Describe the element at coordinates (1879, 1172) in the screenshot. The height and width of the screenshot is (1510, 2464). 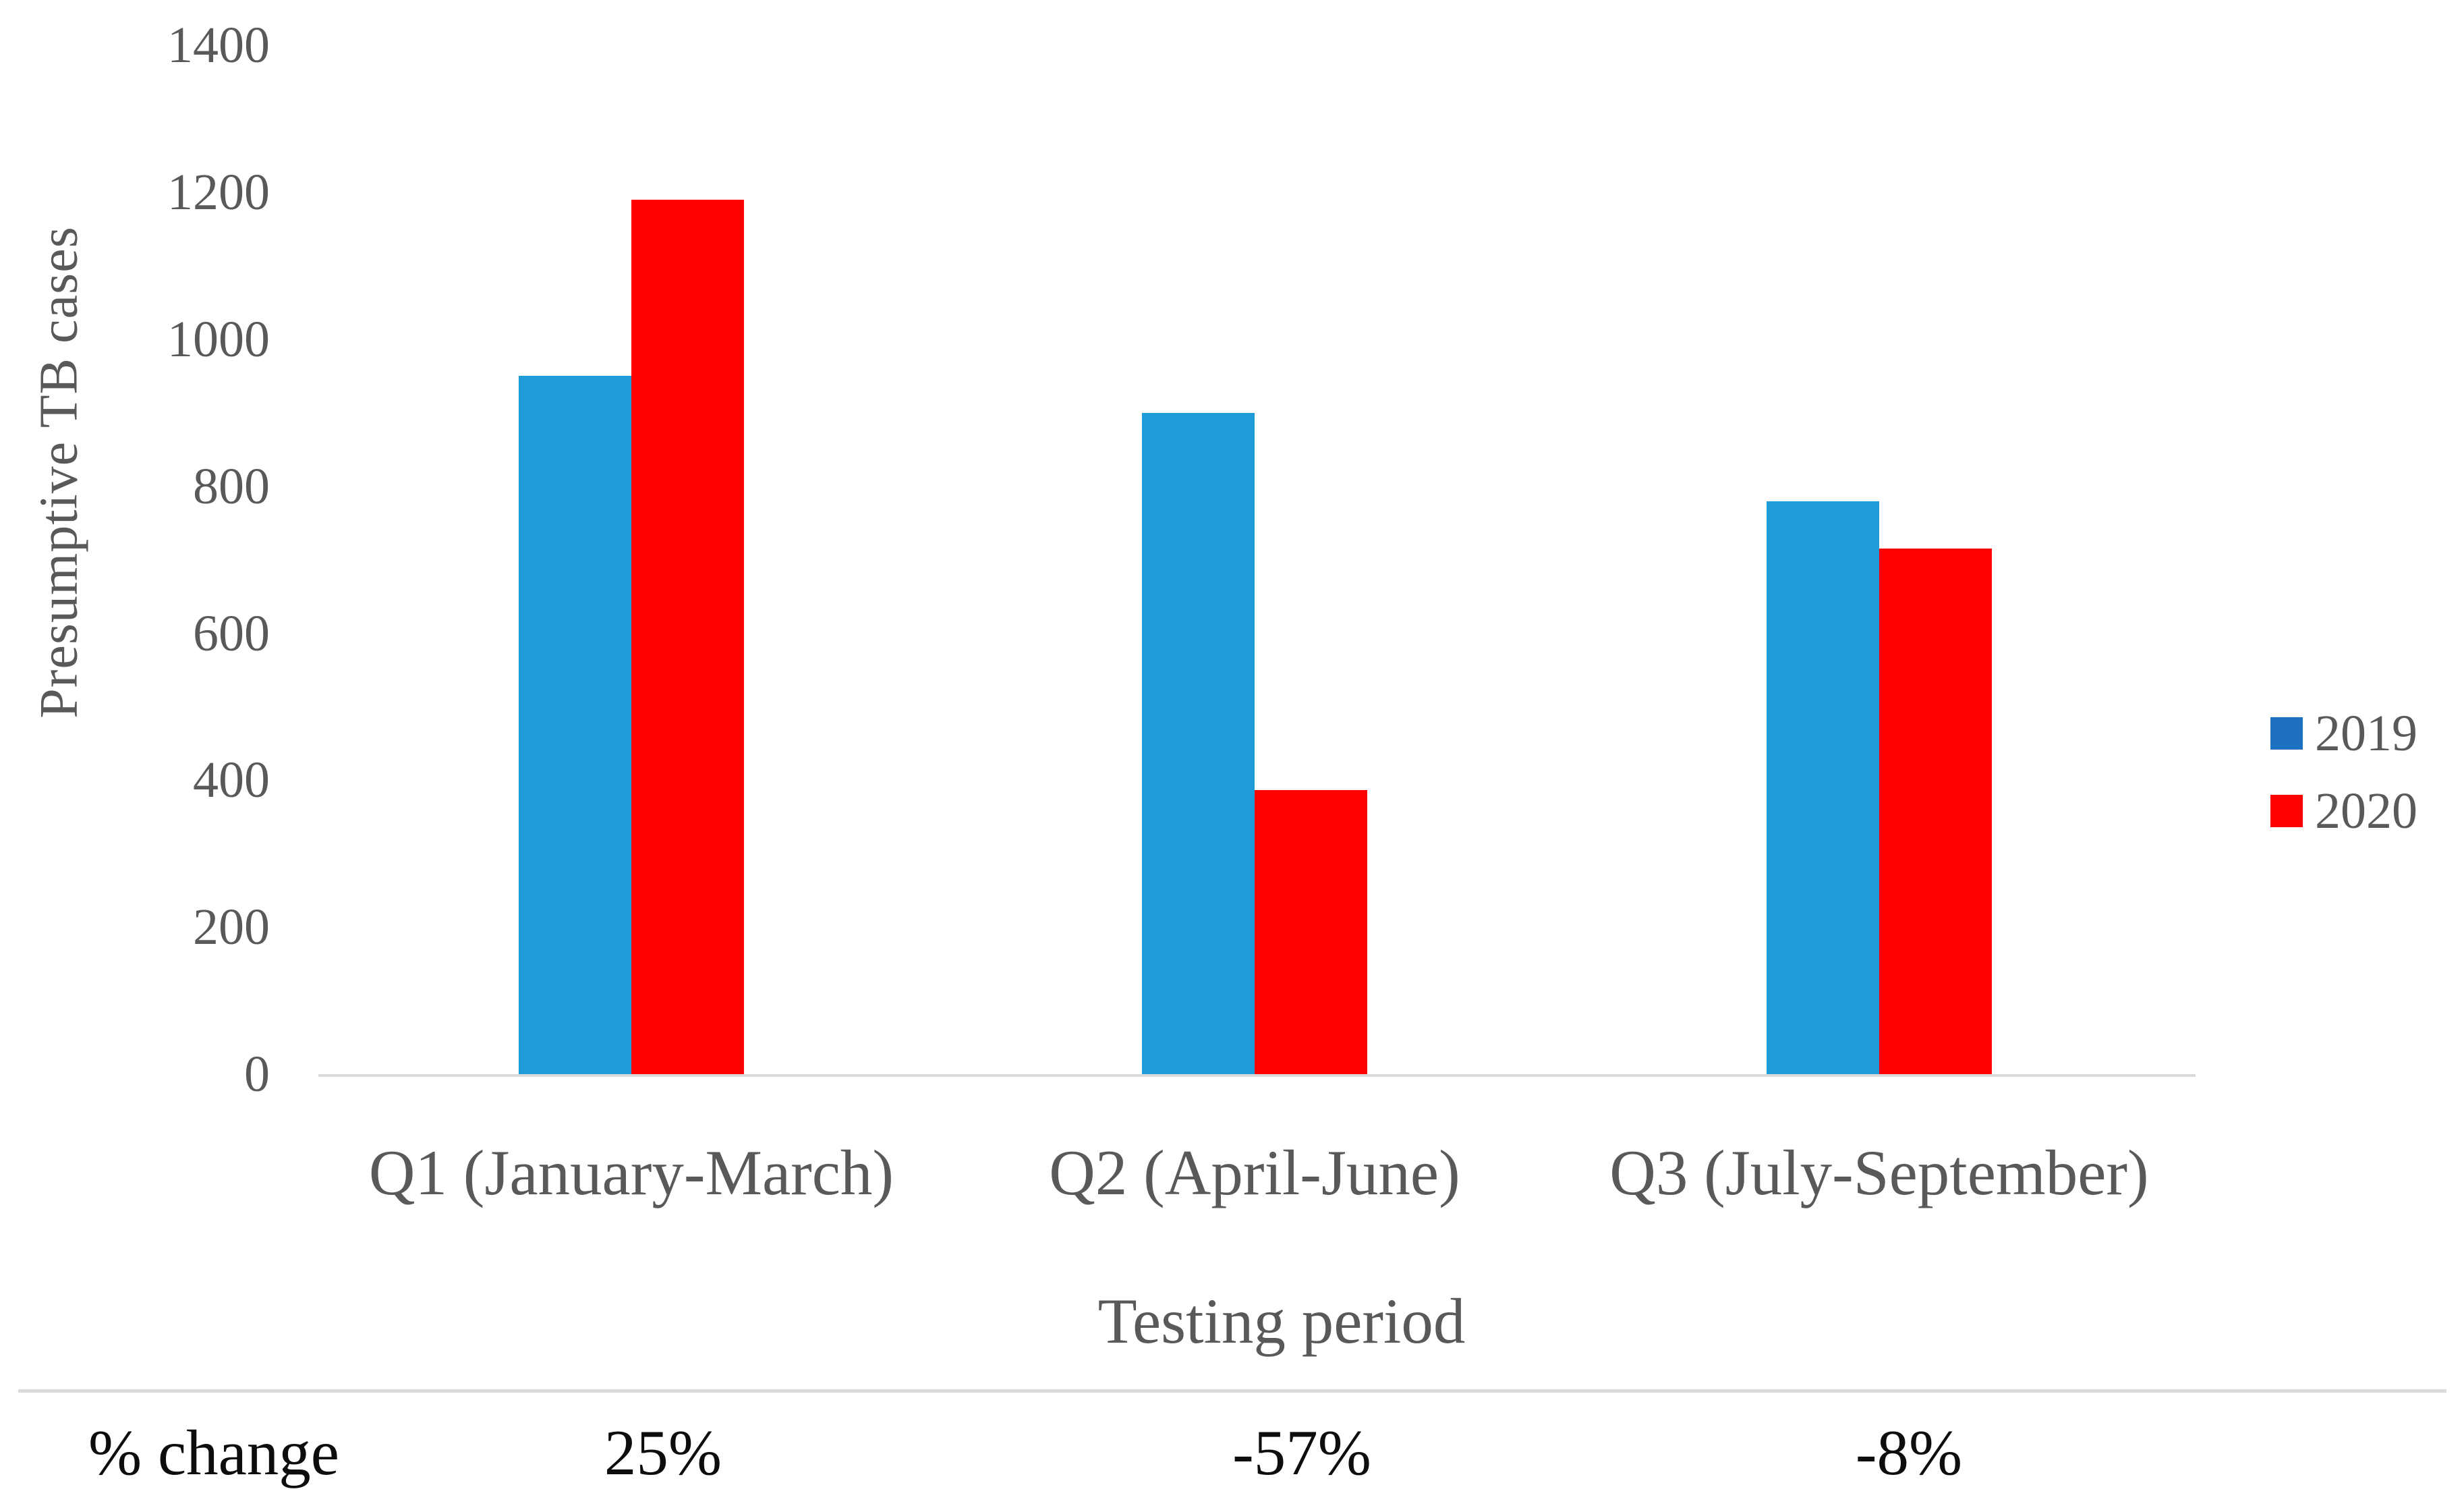
I see `x-category-label-q3: Q3 (July-September)` at that location.